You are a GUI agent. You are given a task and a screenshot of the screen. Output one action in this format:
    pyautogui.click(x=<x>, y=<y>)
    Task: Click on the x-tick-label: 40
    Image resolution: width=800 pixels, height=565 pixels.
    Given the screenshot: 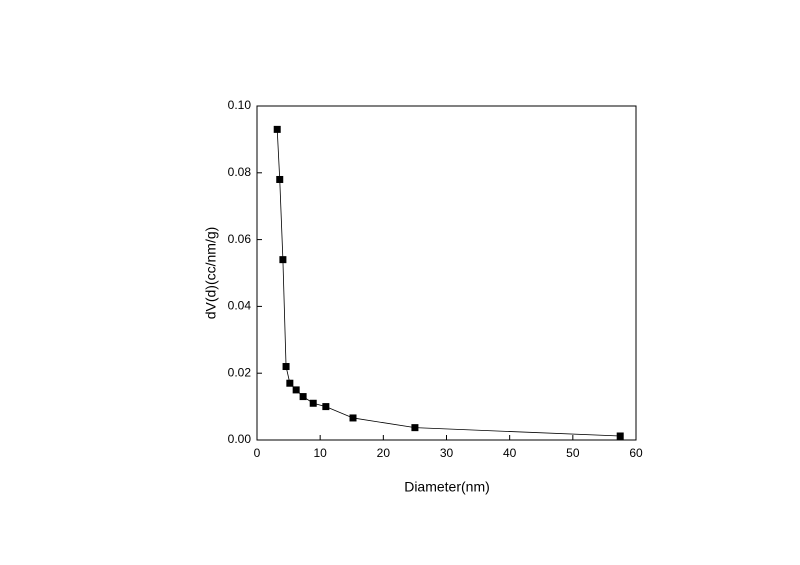 What is the action you would take?
    pyautogui.click(x=510, y=453)
    